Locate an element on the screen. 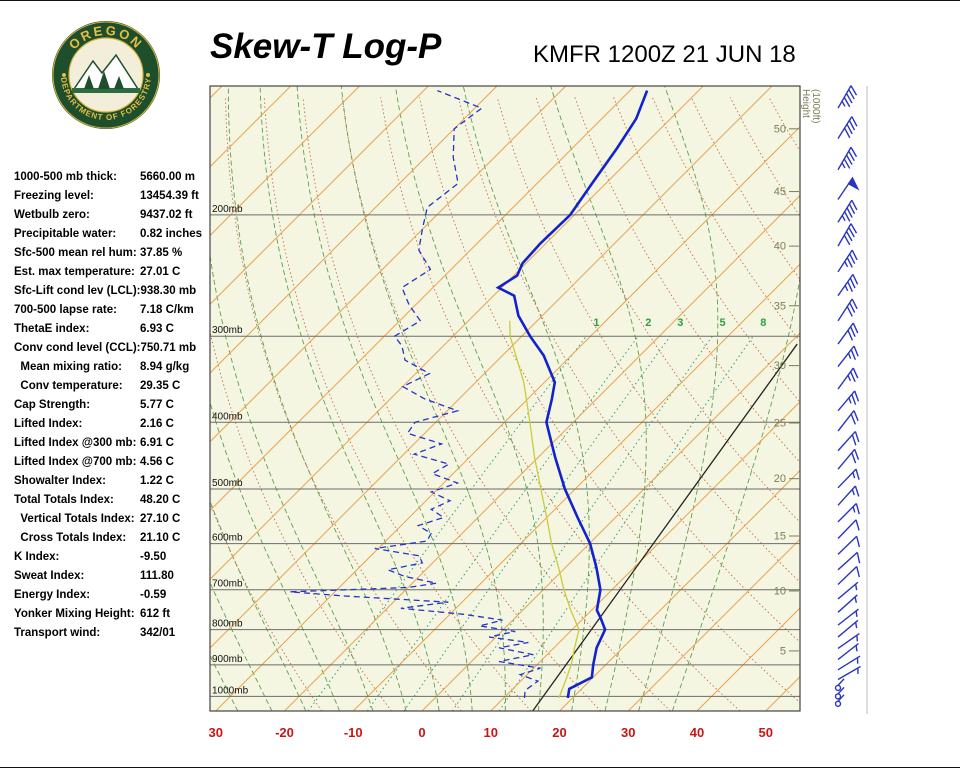  stat-label: Showalter Index: is located at coordinates (60, 481).